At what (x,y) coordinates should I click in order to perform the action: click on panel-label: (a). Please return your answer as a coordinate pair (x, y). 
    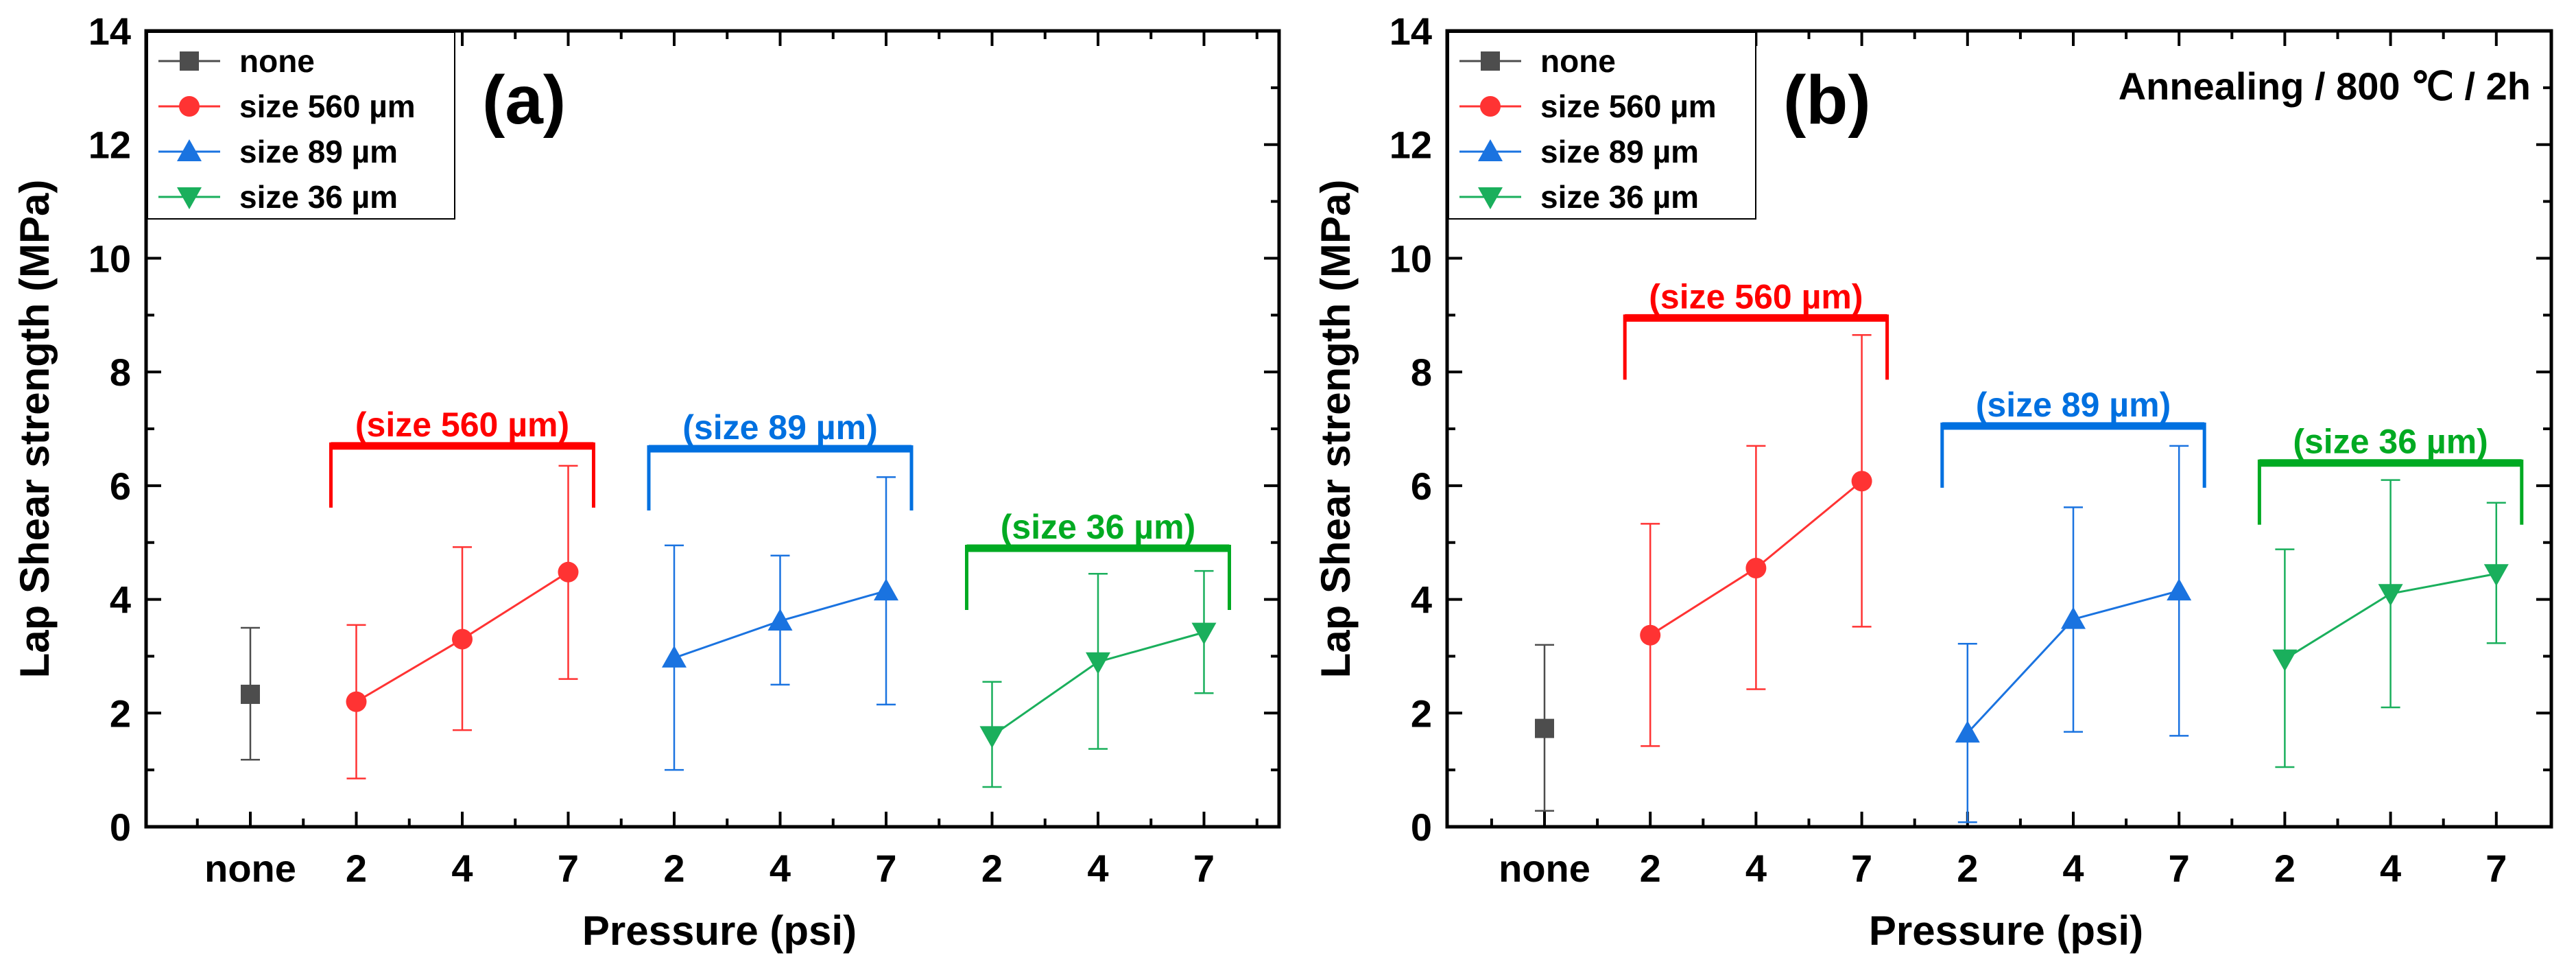
    Looking at the image, I should click on (524, 100).